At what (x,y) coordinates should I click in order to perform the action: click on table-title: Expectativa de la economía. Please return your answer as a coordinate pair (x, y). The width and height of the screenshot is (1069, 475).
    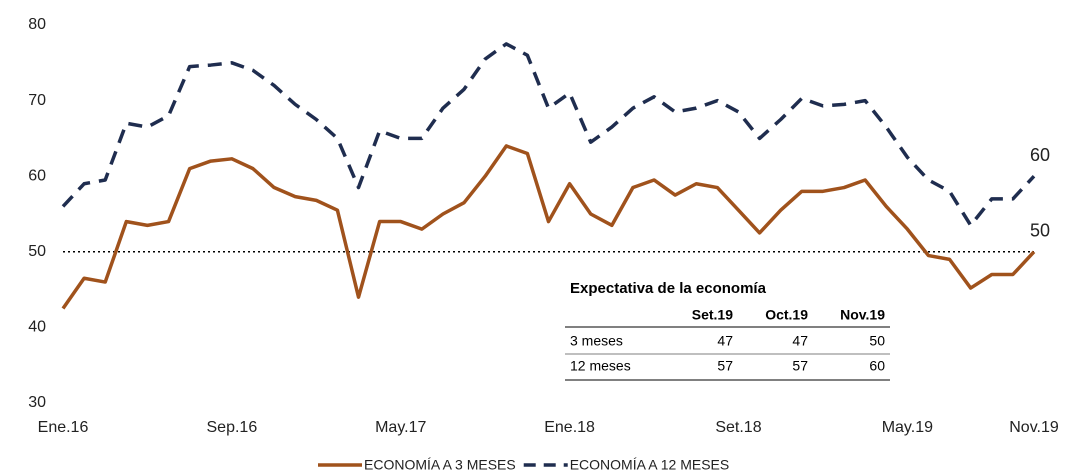
    Looking at the image, I should click on (668, 288).